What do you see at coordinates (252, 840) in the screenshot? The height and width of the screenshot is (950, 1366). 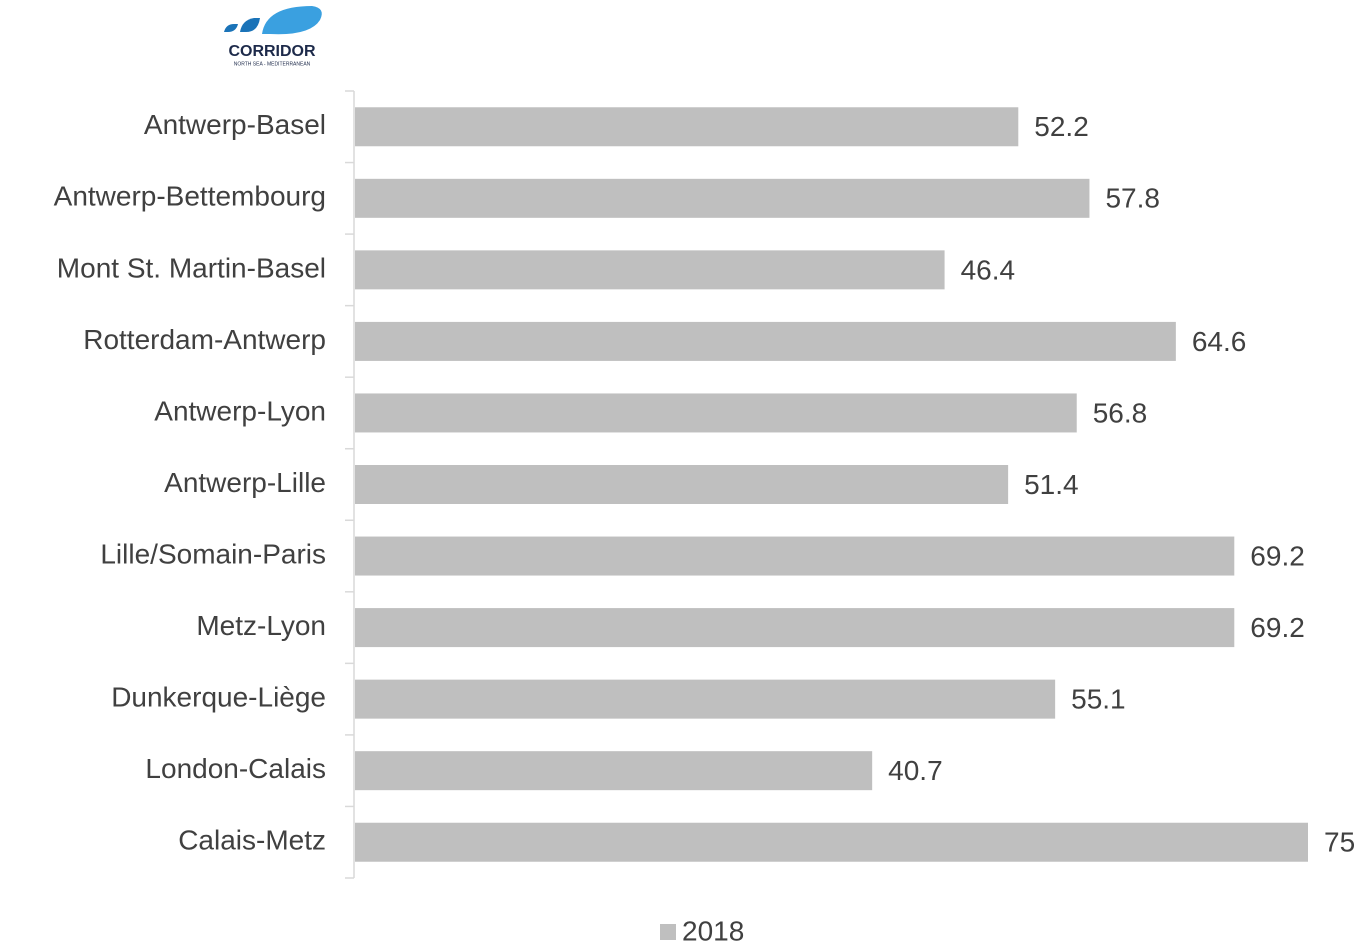 I see `category-label: Calais-Metz` at bounding box center [252, 840].